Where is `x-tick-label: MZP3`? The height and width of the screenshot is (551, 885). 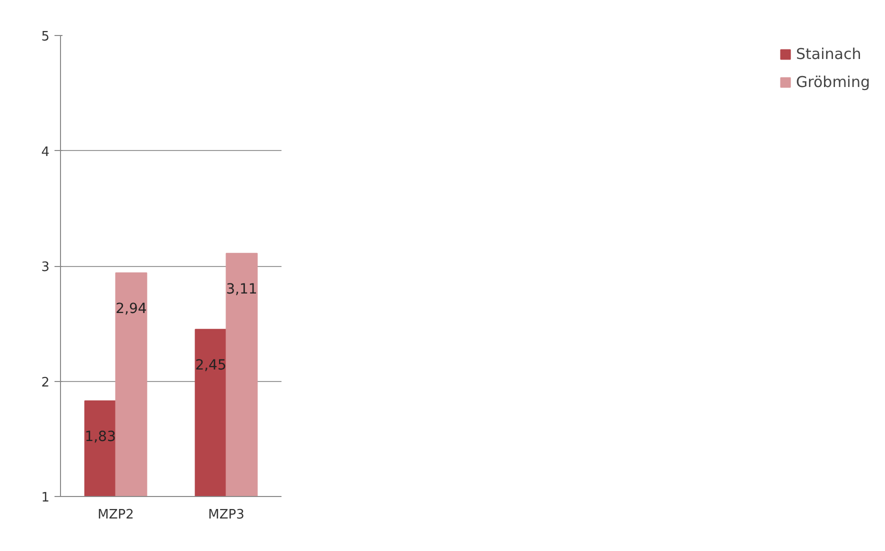
x-tick-label: MZP3 is located at coordinates (226, 515).